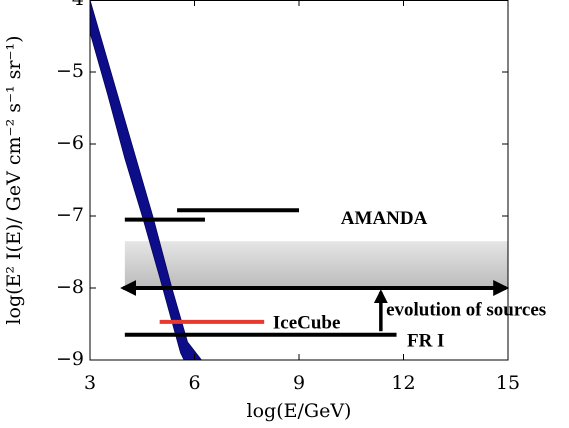  What do you see at coordinates (90, 383) in the screenshot?
I see `x-tick-label-3: 3` at bounding box center [90, 383].